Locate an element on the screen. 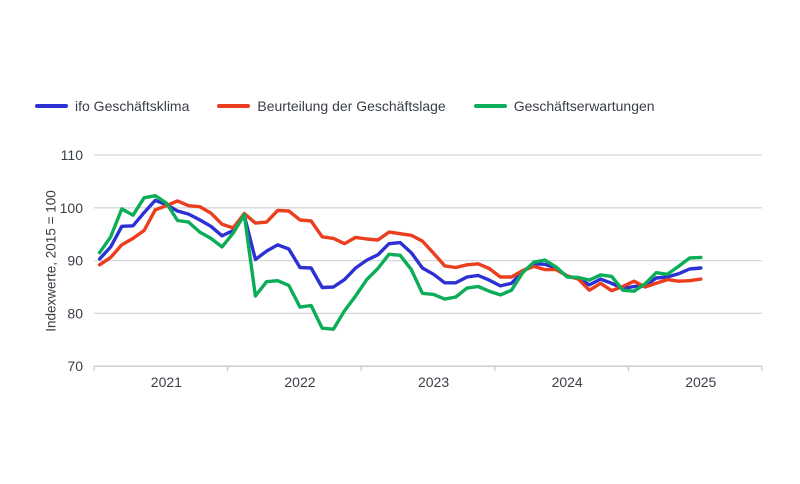 The width and height of the screenshot is (800, 484). x-tick-label-2025: 2025 is located at coordinates (700, 382).